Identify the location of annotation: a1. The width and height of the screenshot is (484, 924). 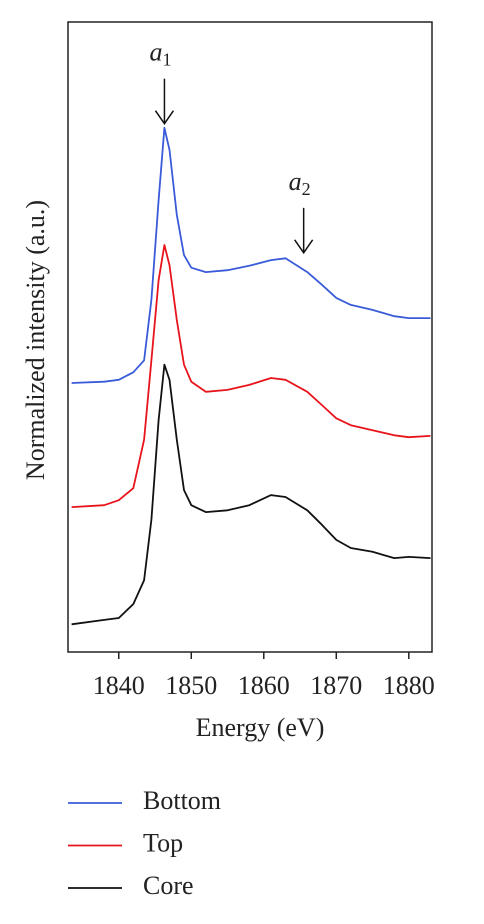
(160, 54).